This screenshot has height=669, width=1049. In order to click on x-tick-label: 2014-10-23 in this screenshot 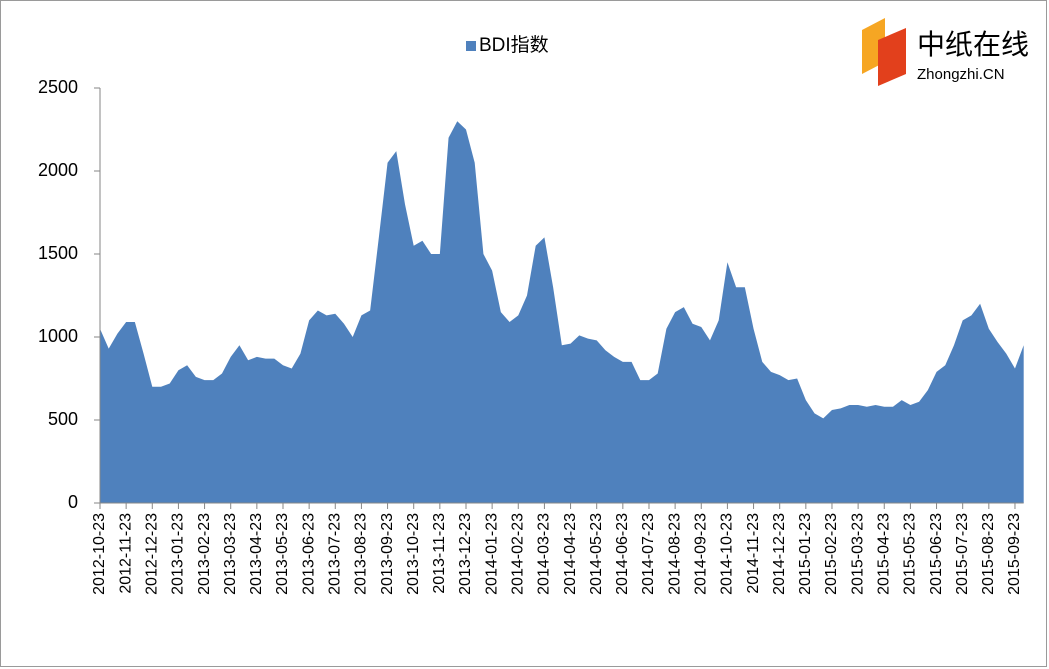, I will do `click(727, 554)`.